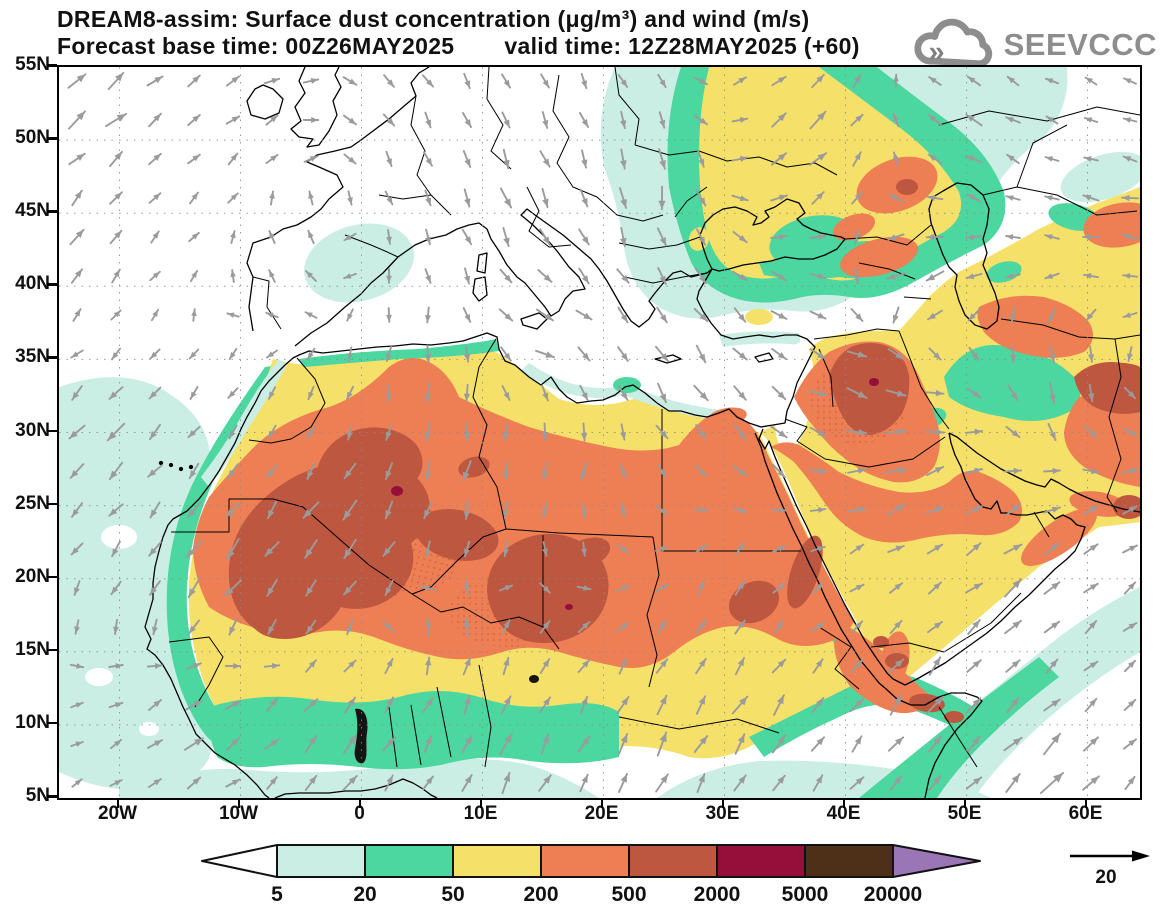  What do you see at coordinates (32, 430) in the screenshot?
I see `lat-label: 30N` at bounding box center [32, 430].